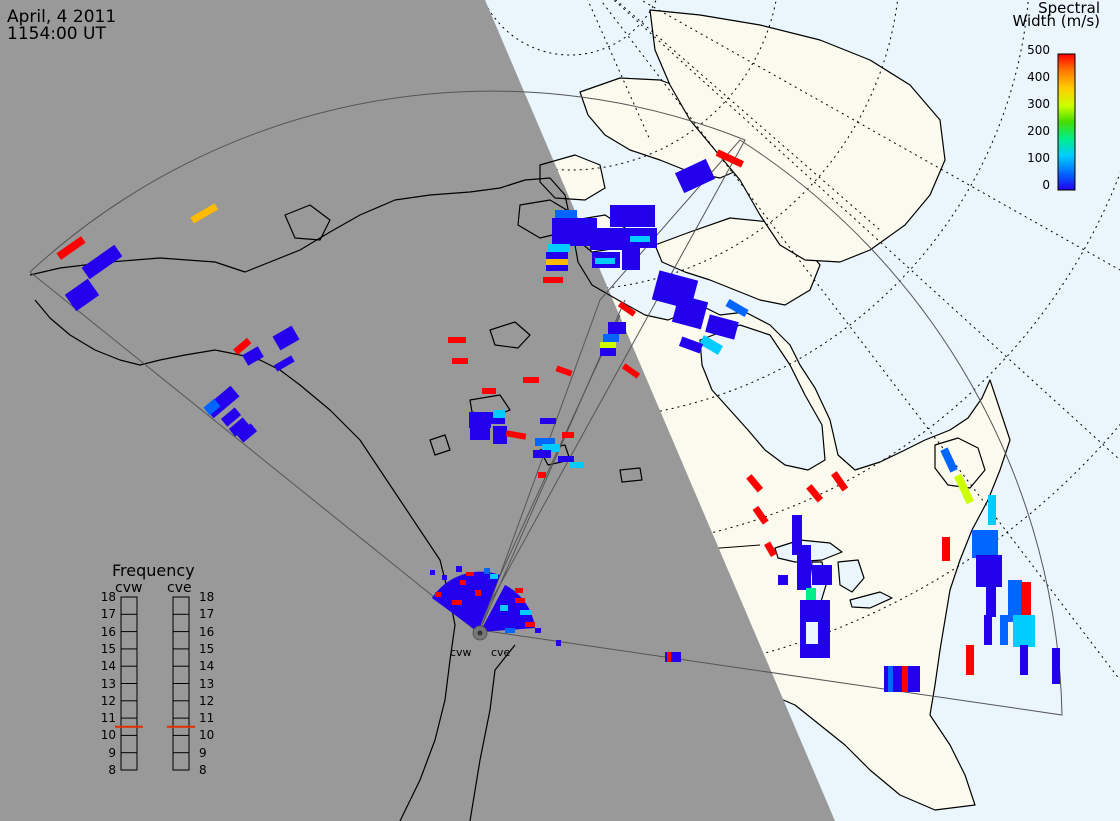 The height and width of the screenshot is (821, 1120). Describe the element at coordinates (1038, 77) in the screenshot. I see `colorbar-tick-label: 400` at that location.